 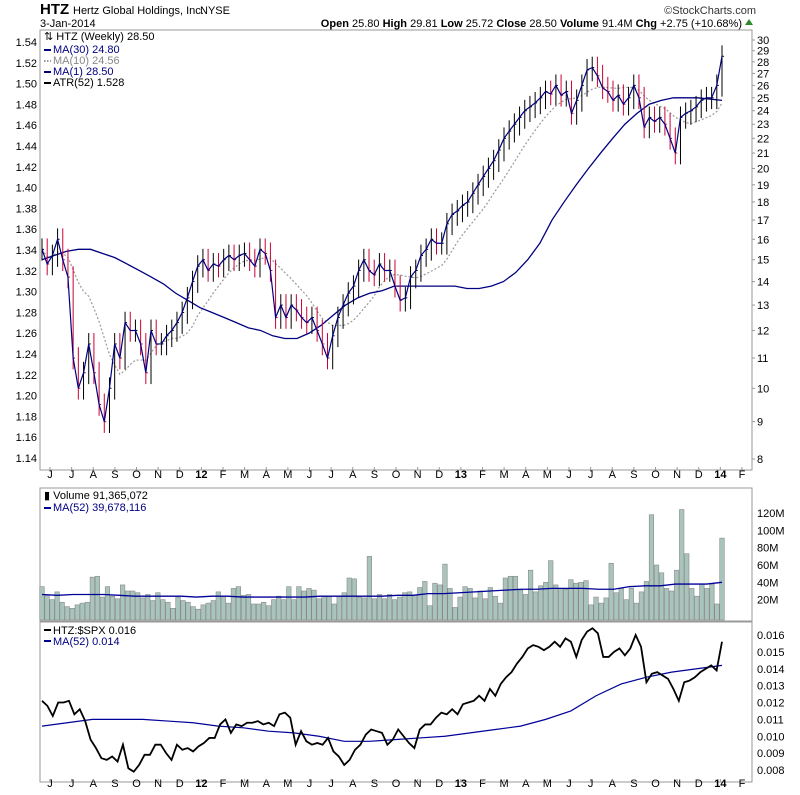 What do you see at coordinates (26, 64) in the screenshot?
I see `left-tick-label: 1.52` at bounding box center [26, 64].